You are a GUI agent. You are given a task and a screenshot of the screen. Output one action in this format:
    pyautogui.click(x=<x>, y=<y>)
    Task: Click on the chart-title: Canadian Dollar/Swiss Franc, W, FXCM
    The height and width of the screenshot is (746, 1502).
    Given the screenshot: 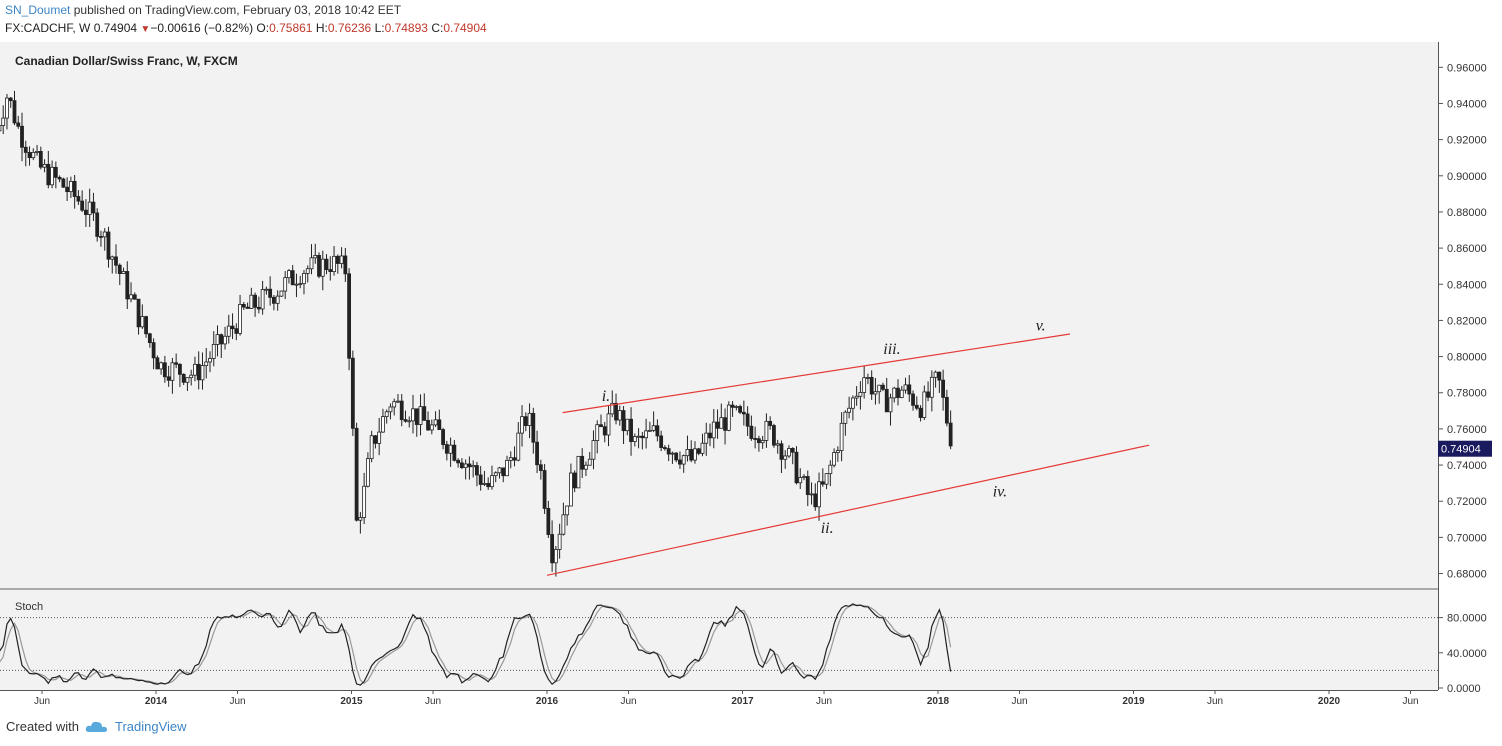 What is the action you would take?
    pyautogui.click(x=126, y=61)
    